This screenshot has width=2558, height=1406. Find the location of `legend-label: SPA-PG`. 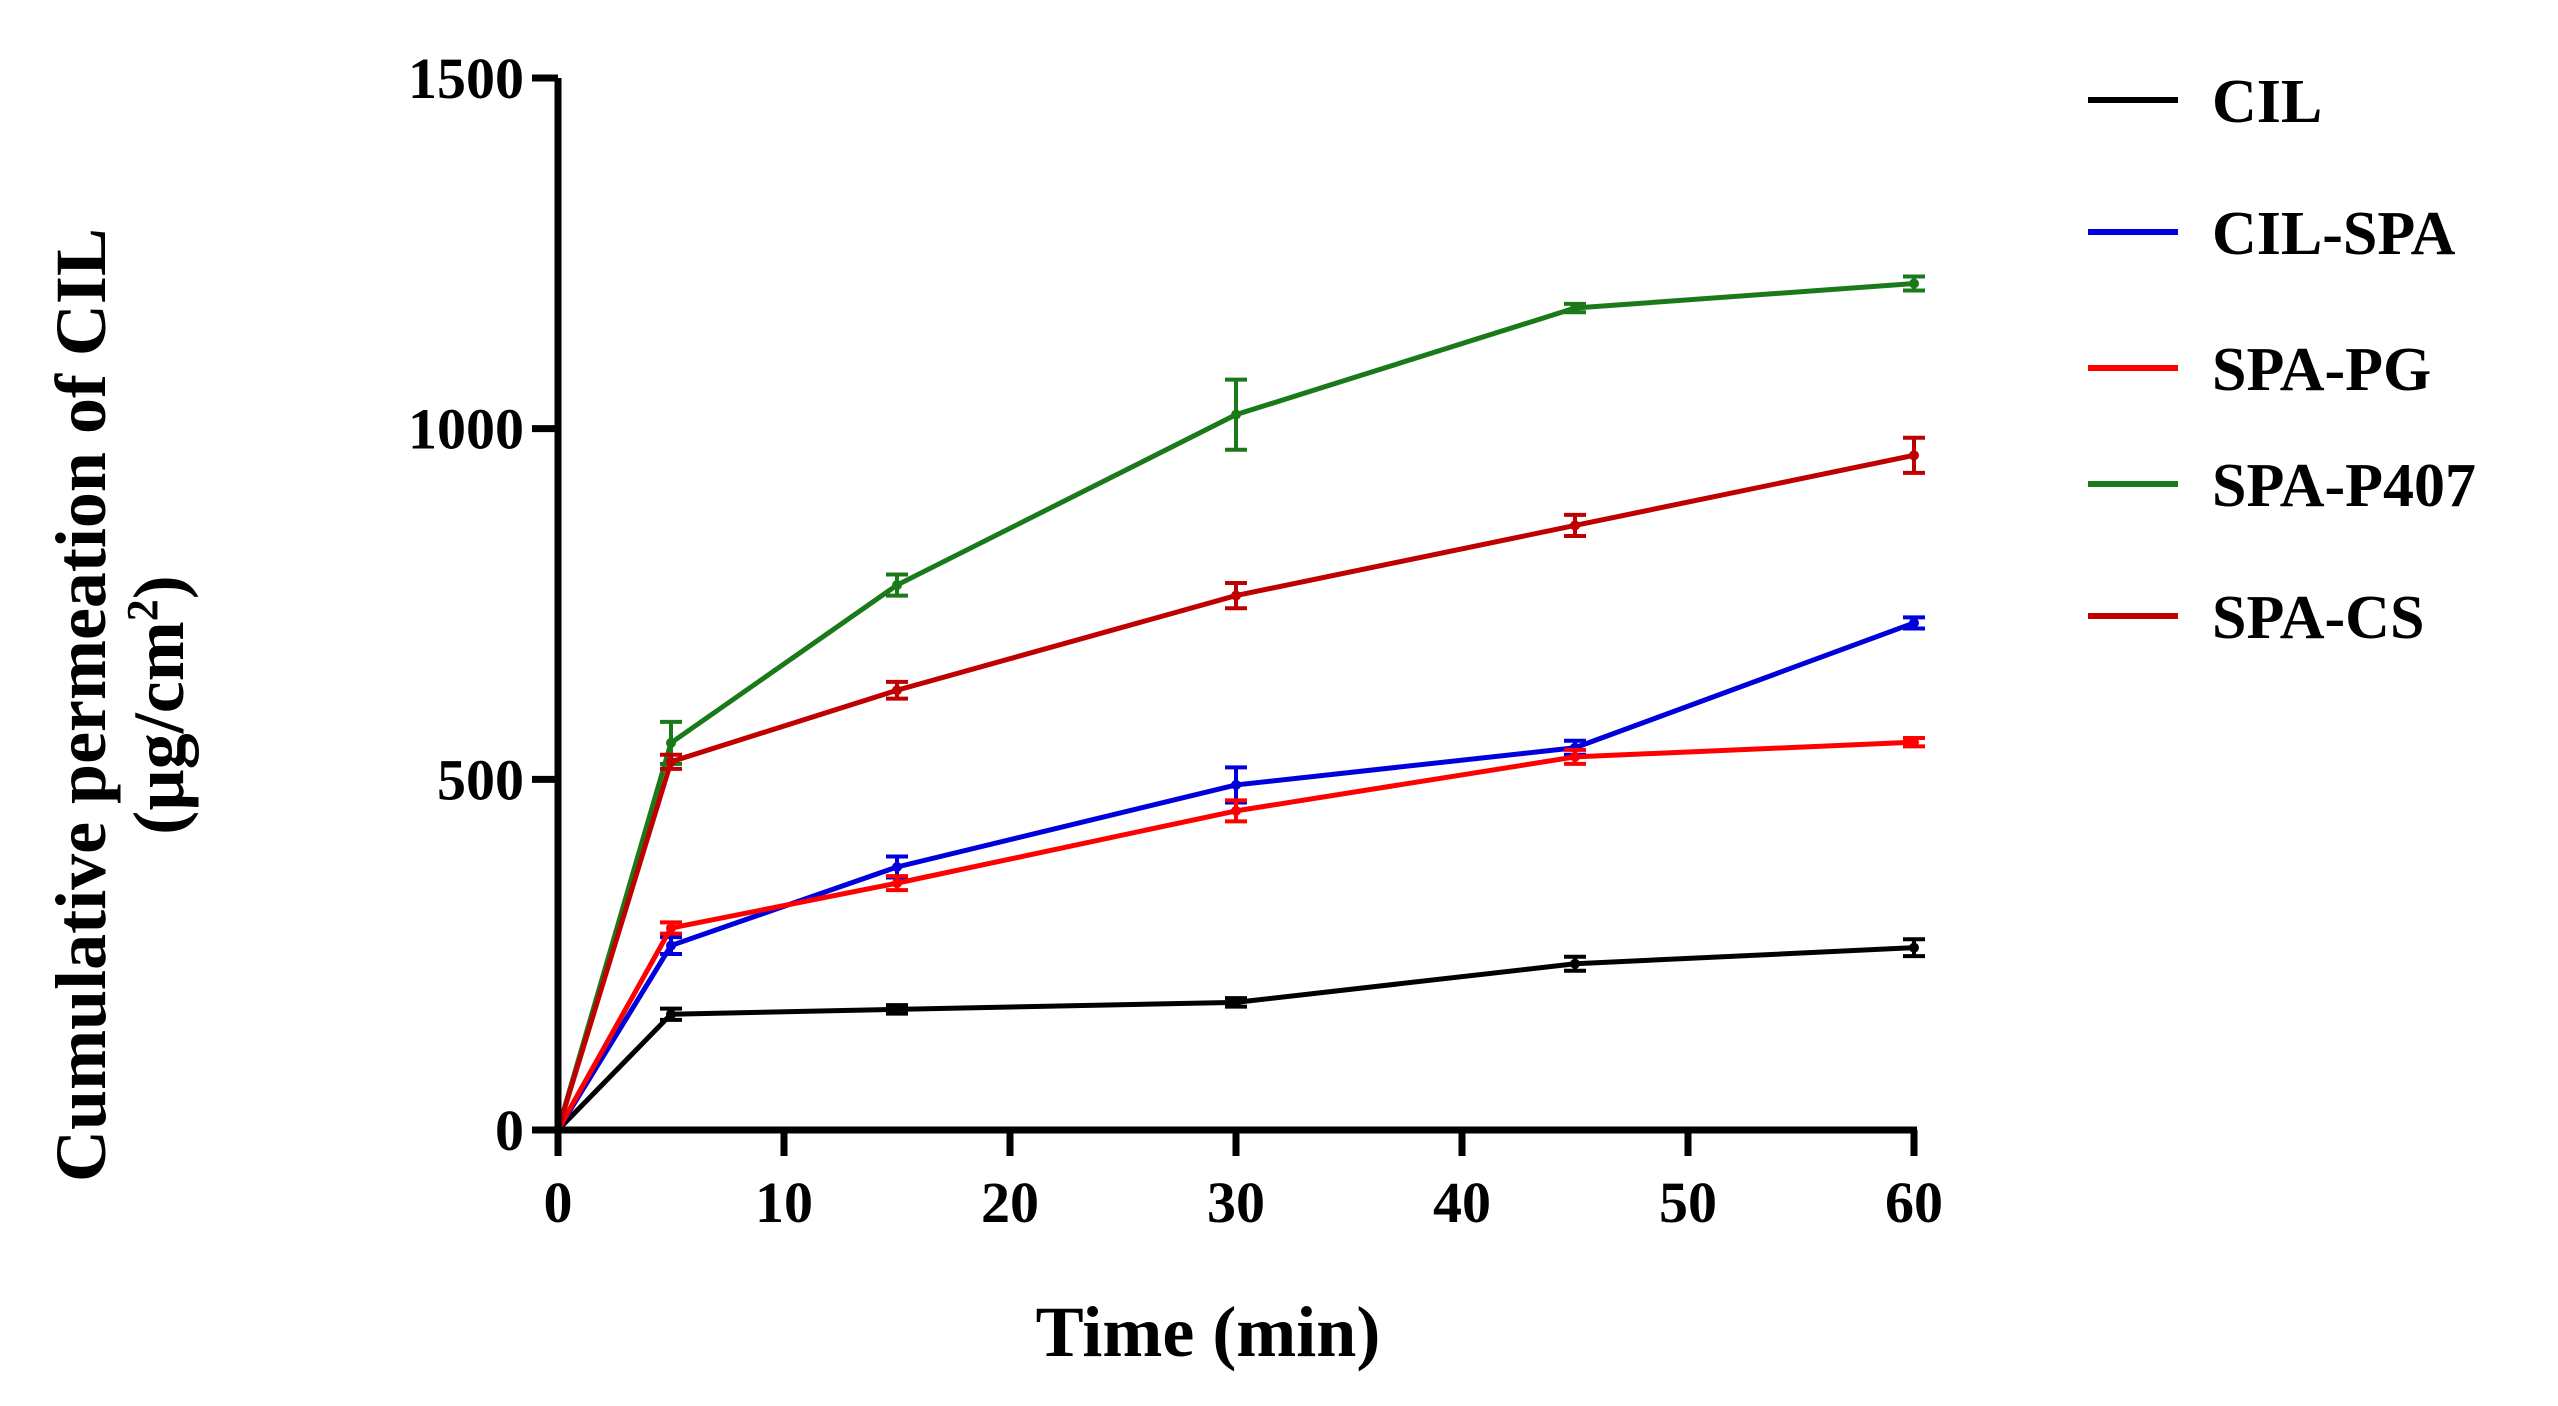

legend-label: SPA-PG is located at coordinates (2321, 370).